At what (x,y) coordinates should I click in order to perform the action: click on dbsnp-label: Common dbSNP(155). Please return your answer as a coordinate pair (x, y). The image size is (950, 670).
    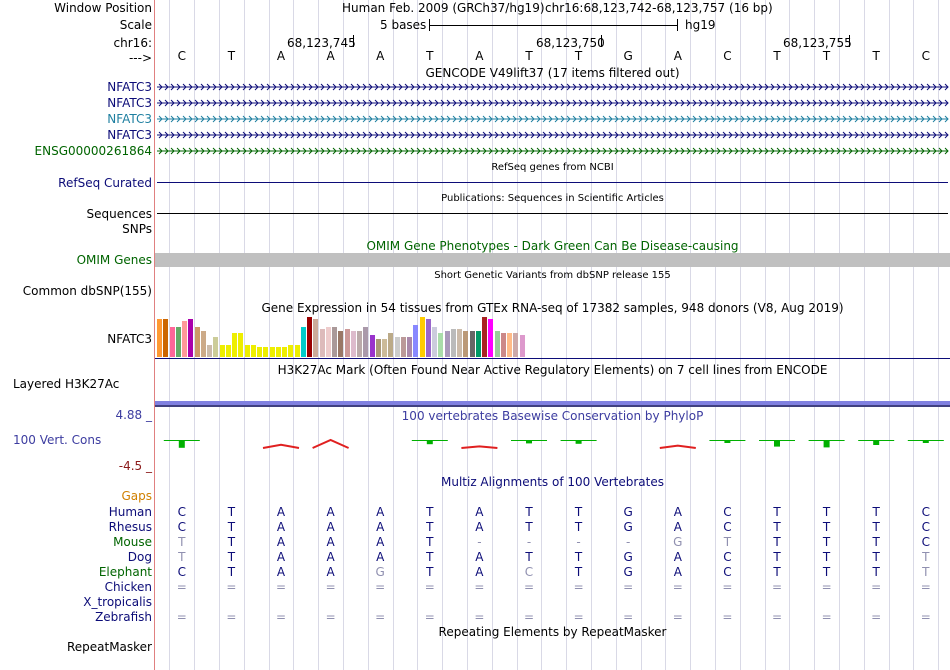
    Looking at the image, I should click on (87, 291).